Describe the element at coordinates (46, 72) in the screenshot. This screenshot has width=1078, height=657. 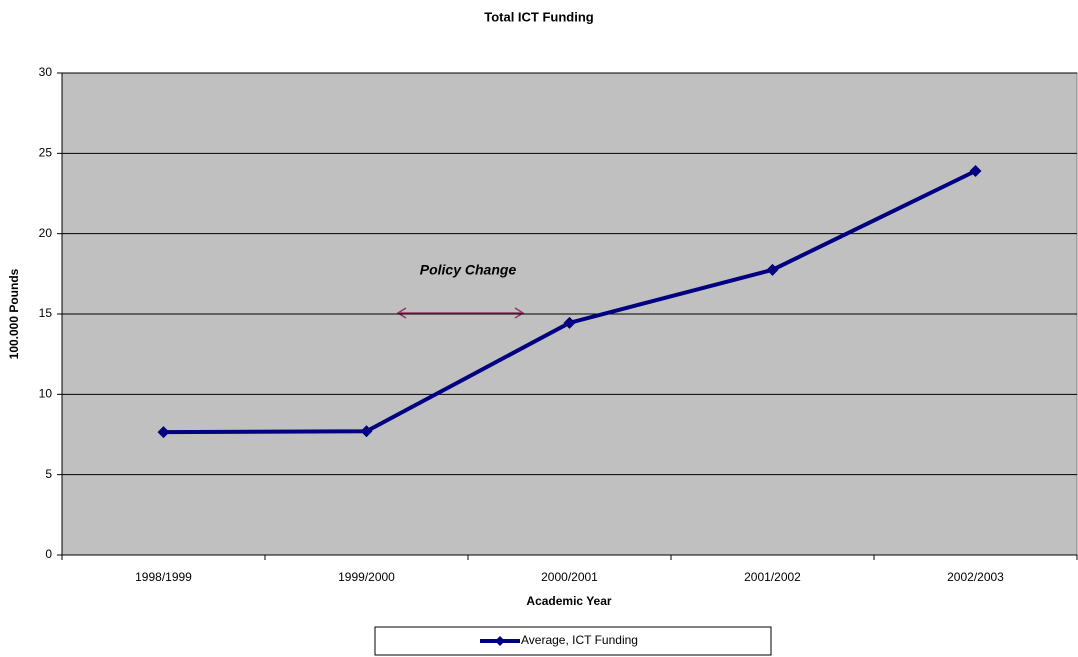
I see `y-tick-label: 30` at that location.